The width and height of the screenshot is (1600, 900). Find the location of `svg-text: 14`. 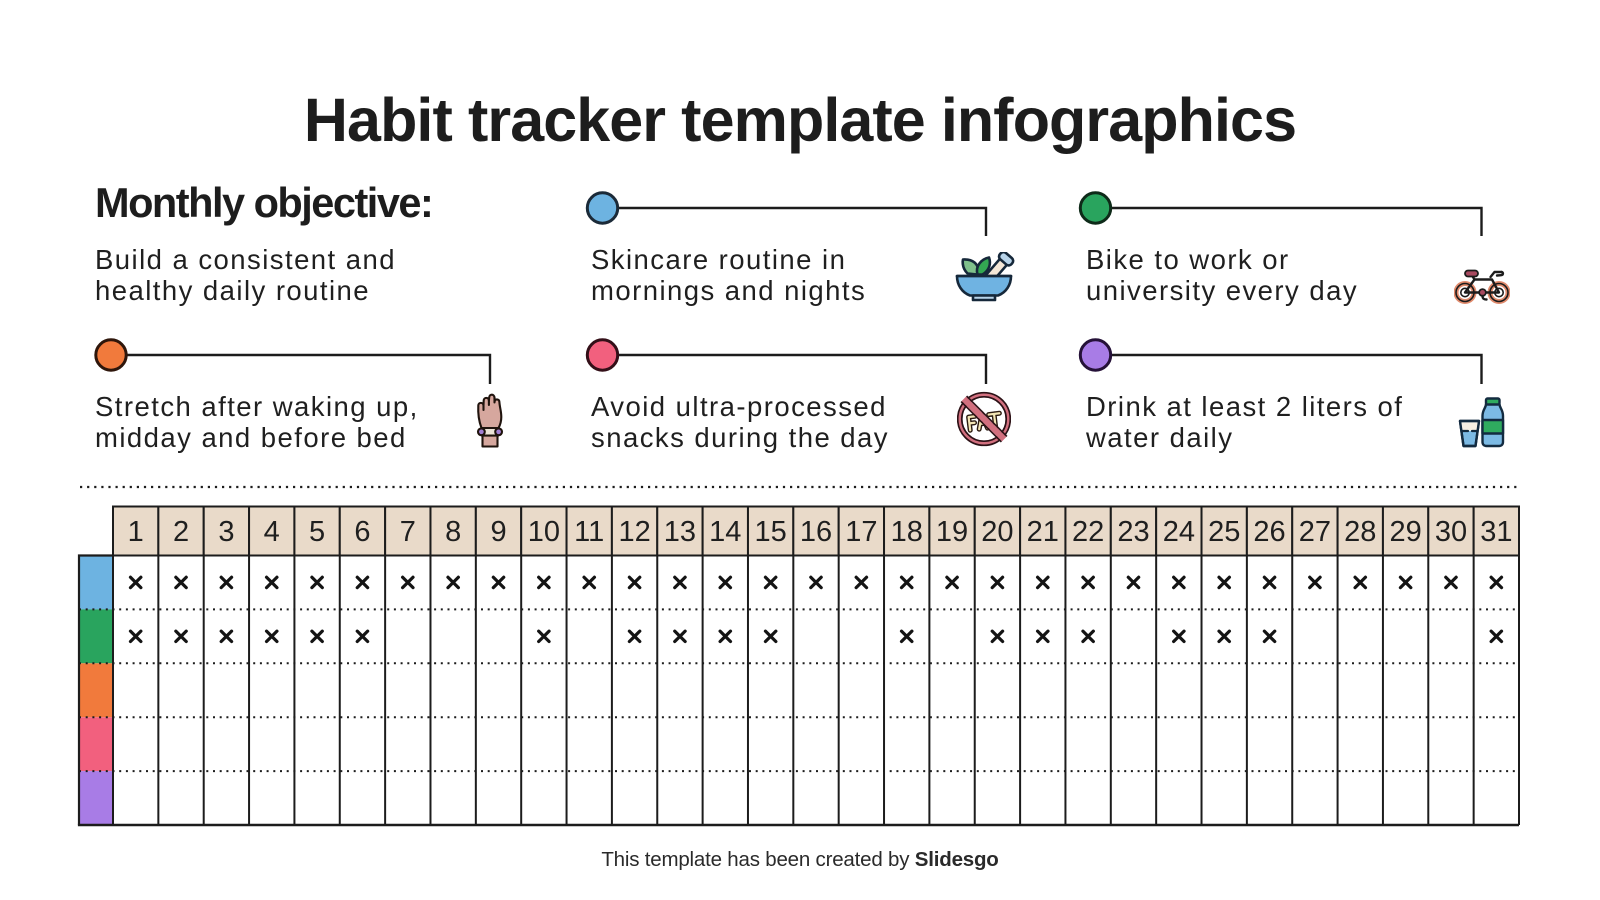

svg-text: 14 is located at coordinates (725, 532).